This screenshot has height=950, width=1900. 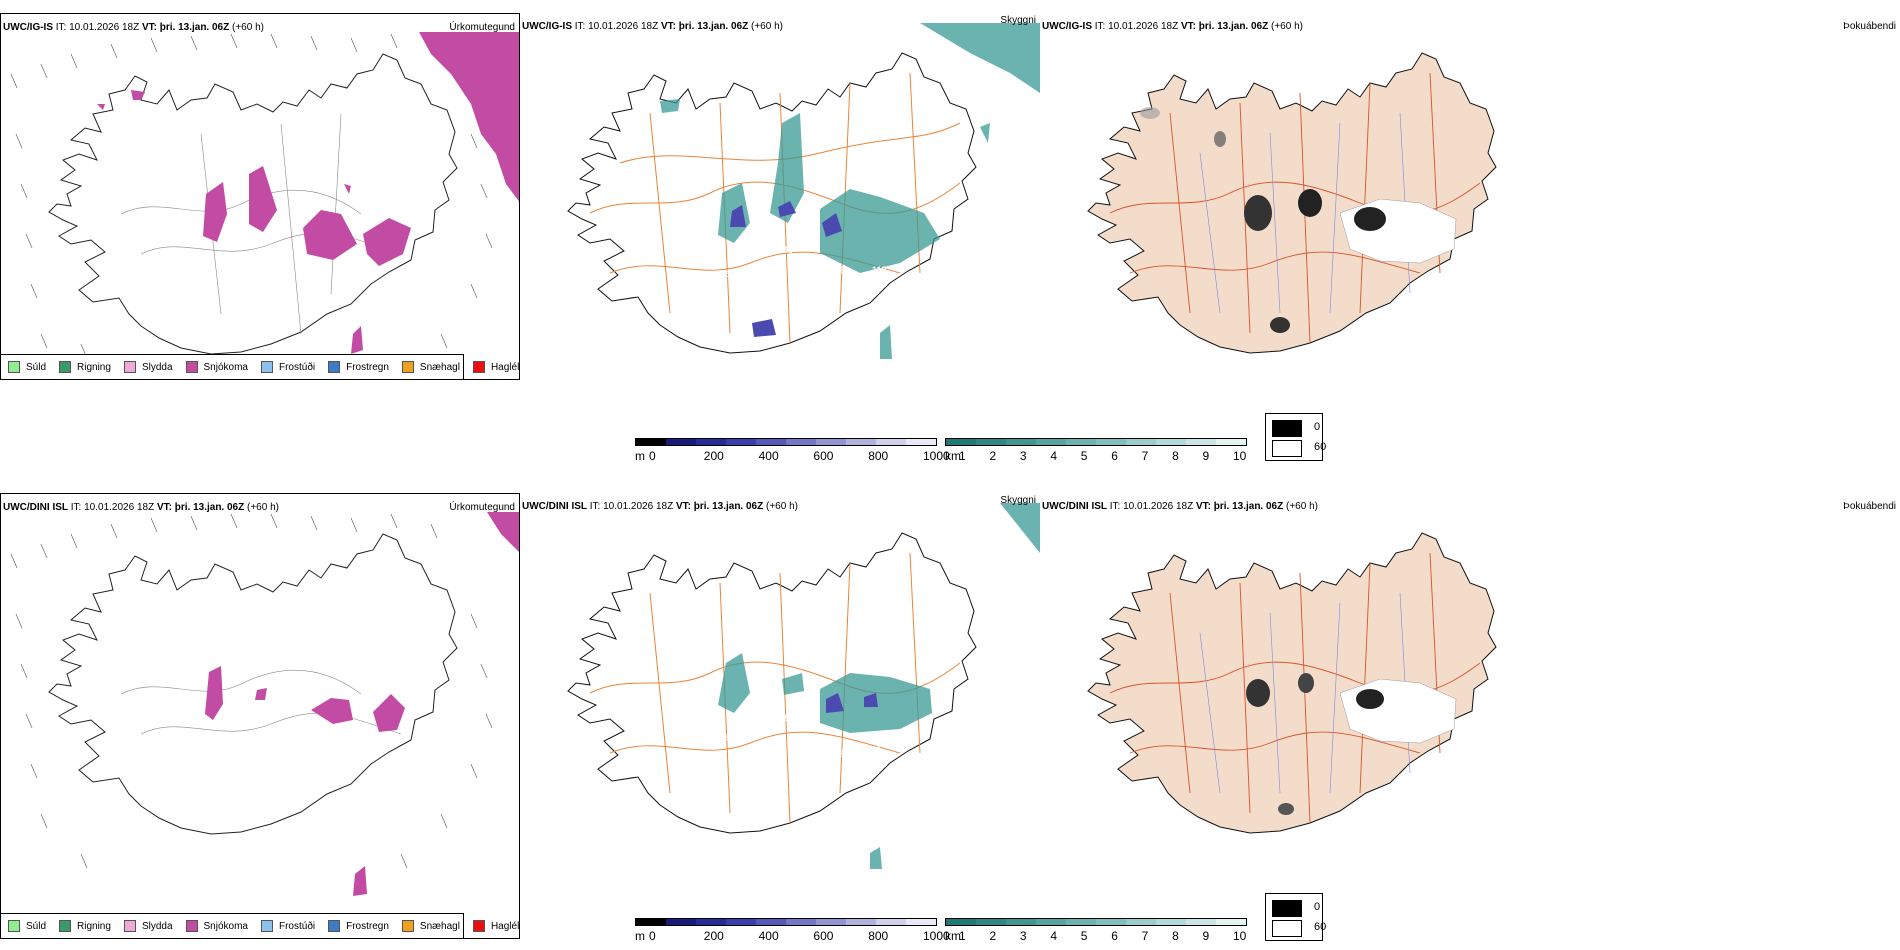 What do you see at coordinates (952, 718) in the screenshot?
I see `ceiling-value-label: 394` at bounding box center [952, 718].